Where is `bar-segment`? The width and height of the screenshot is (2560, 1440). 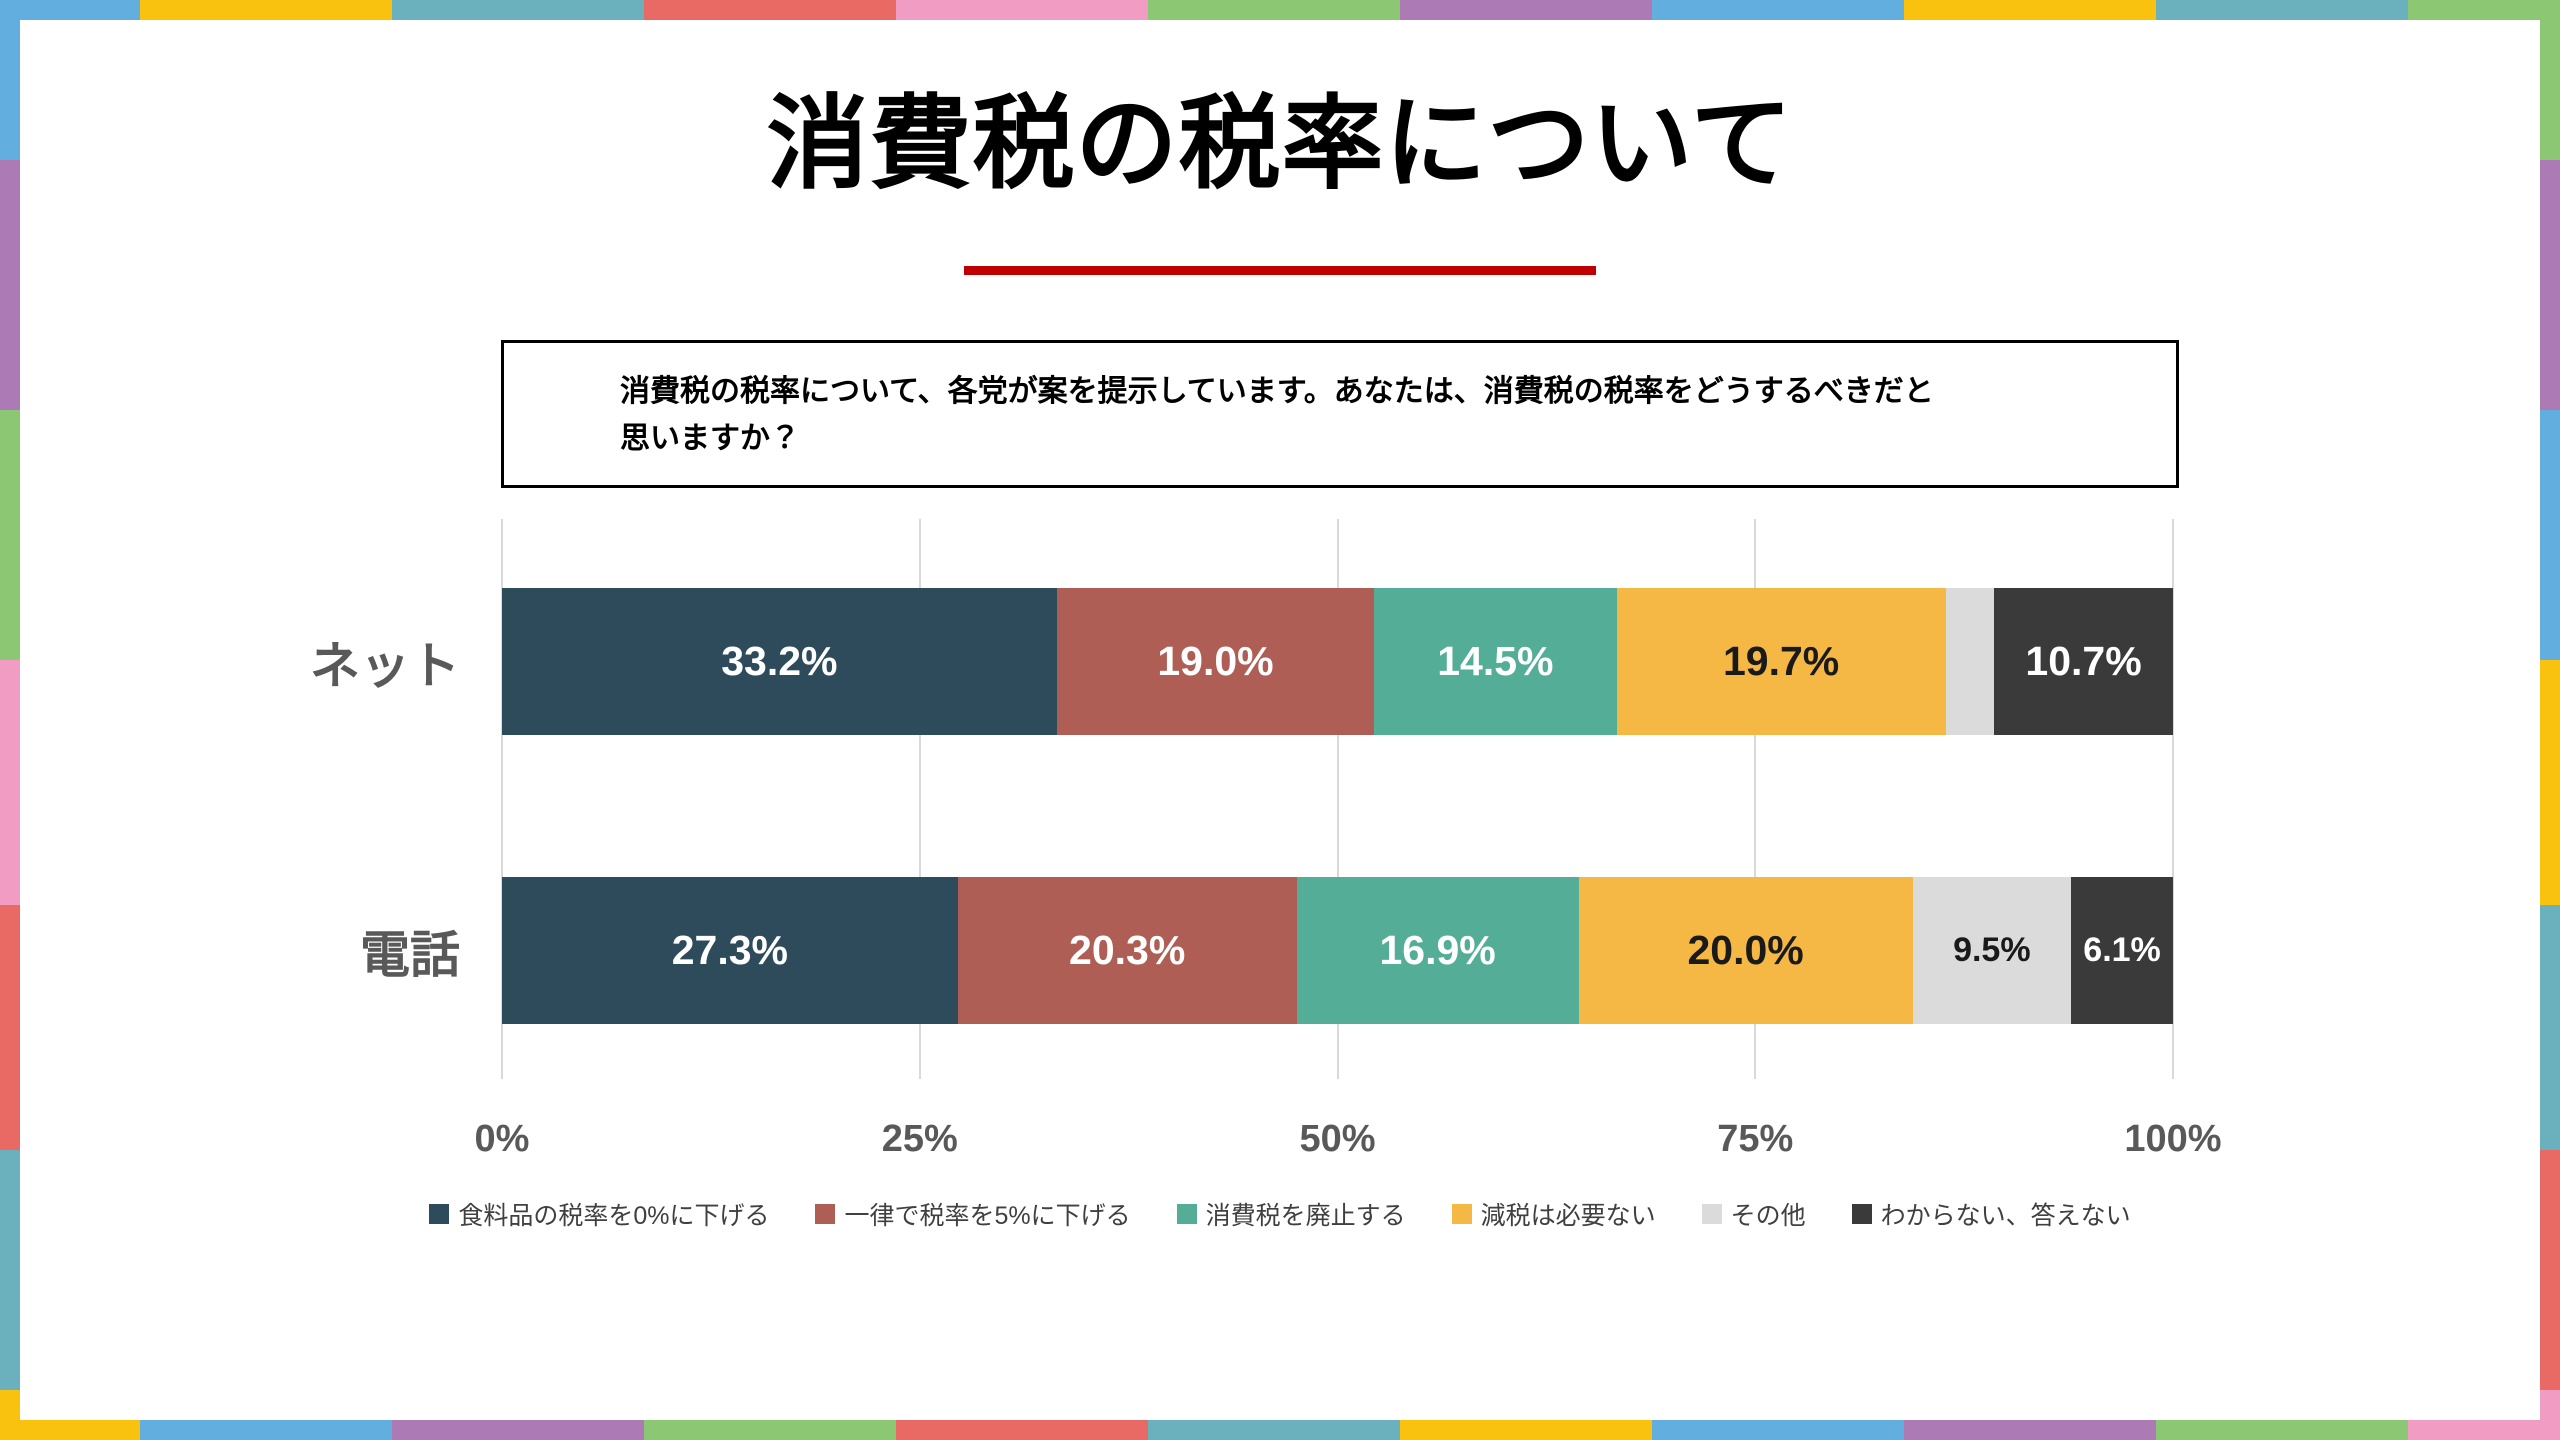
bar-segment is located at coordinates (1970, 661).